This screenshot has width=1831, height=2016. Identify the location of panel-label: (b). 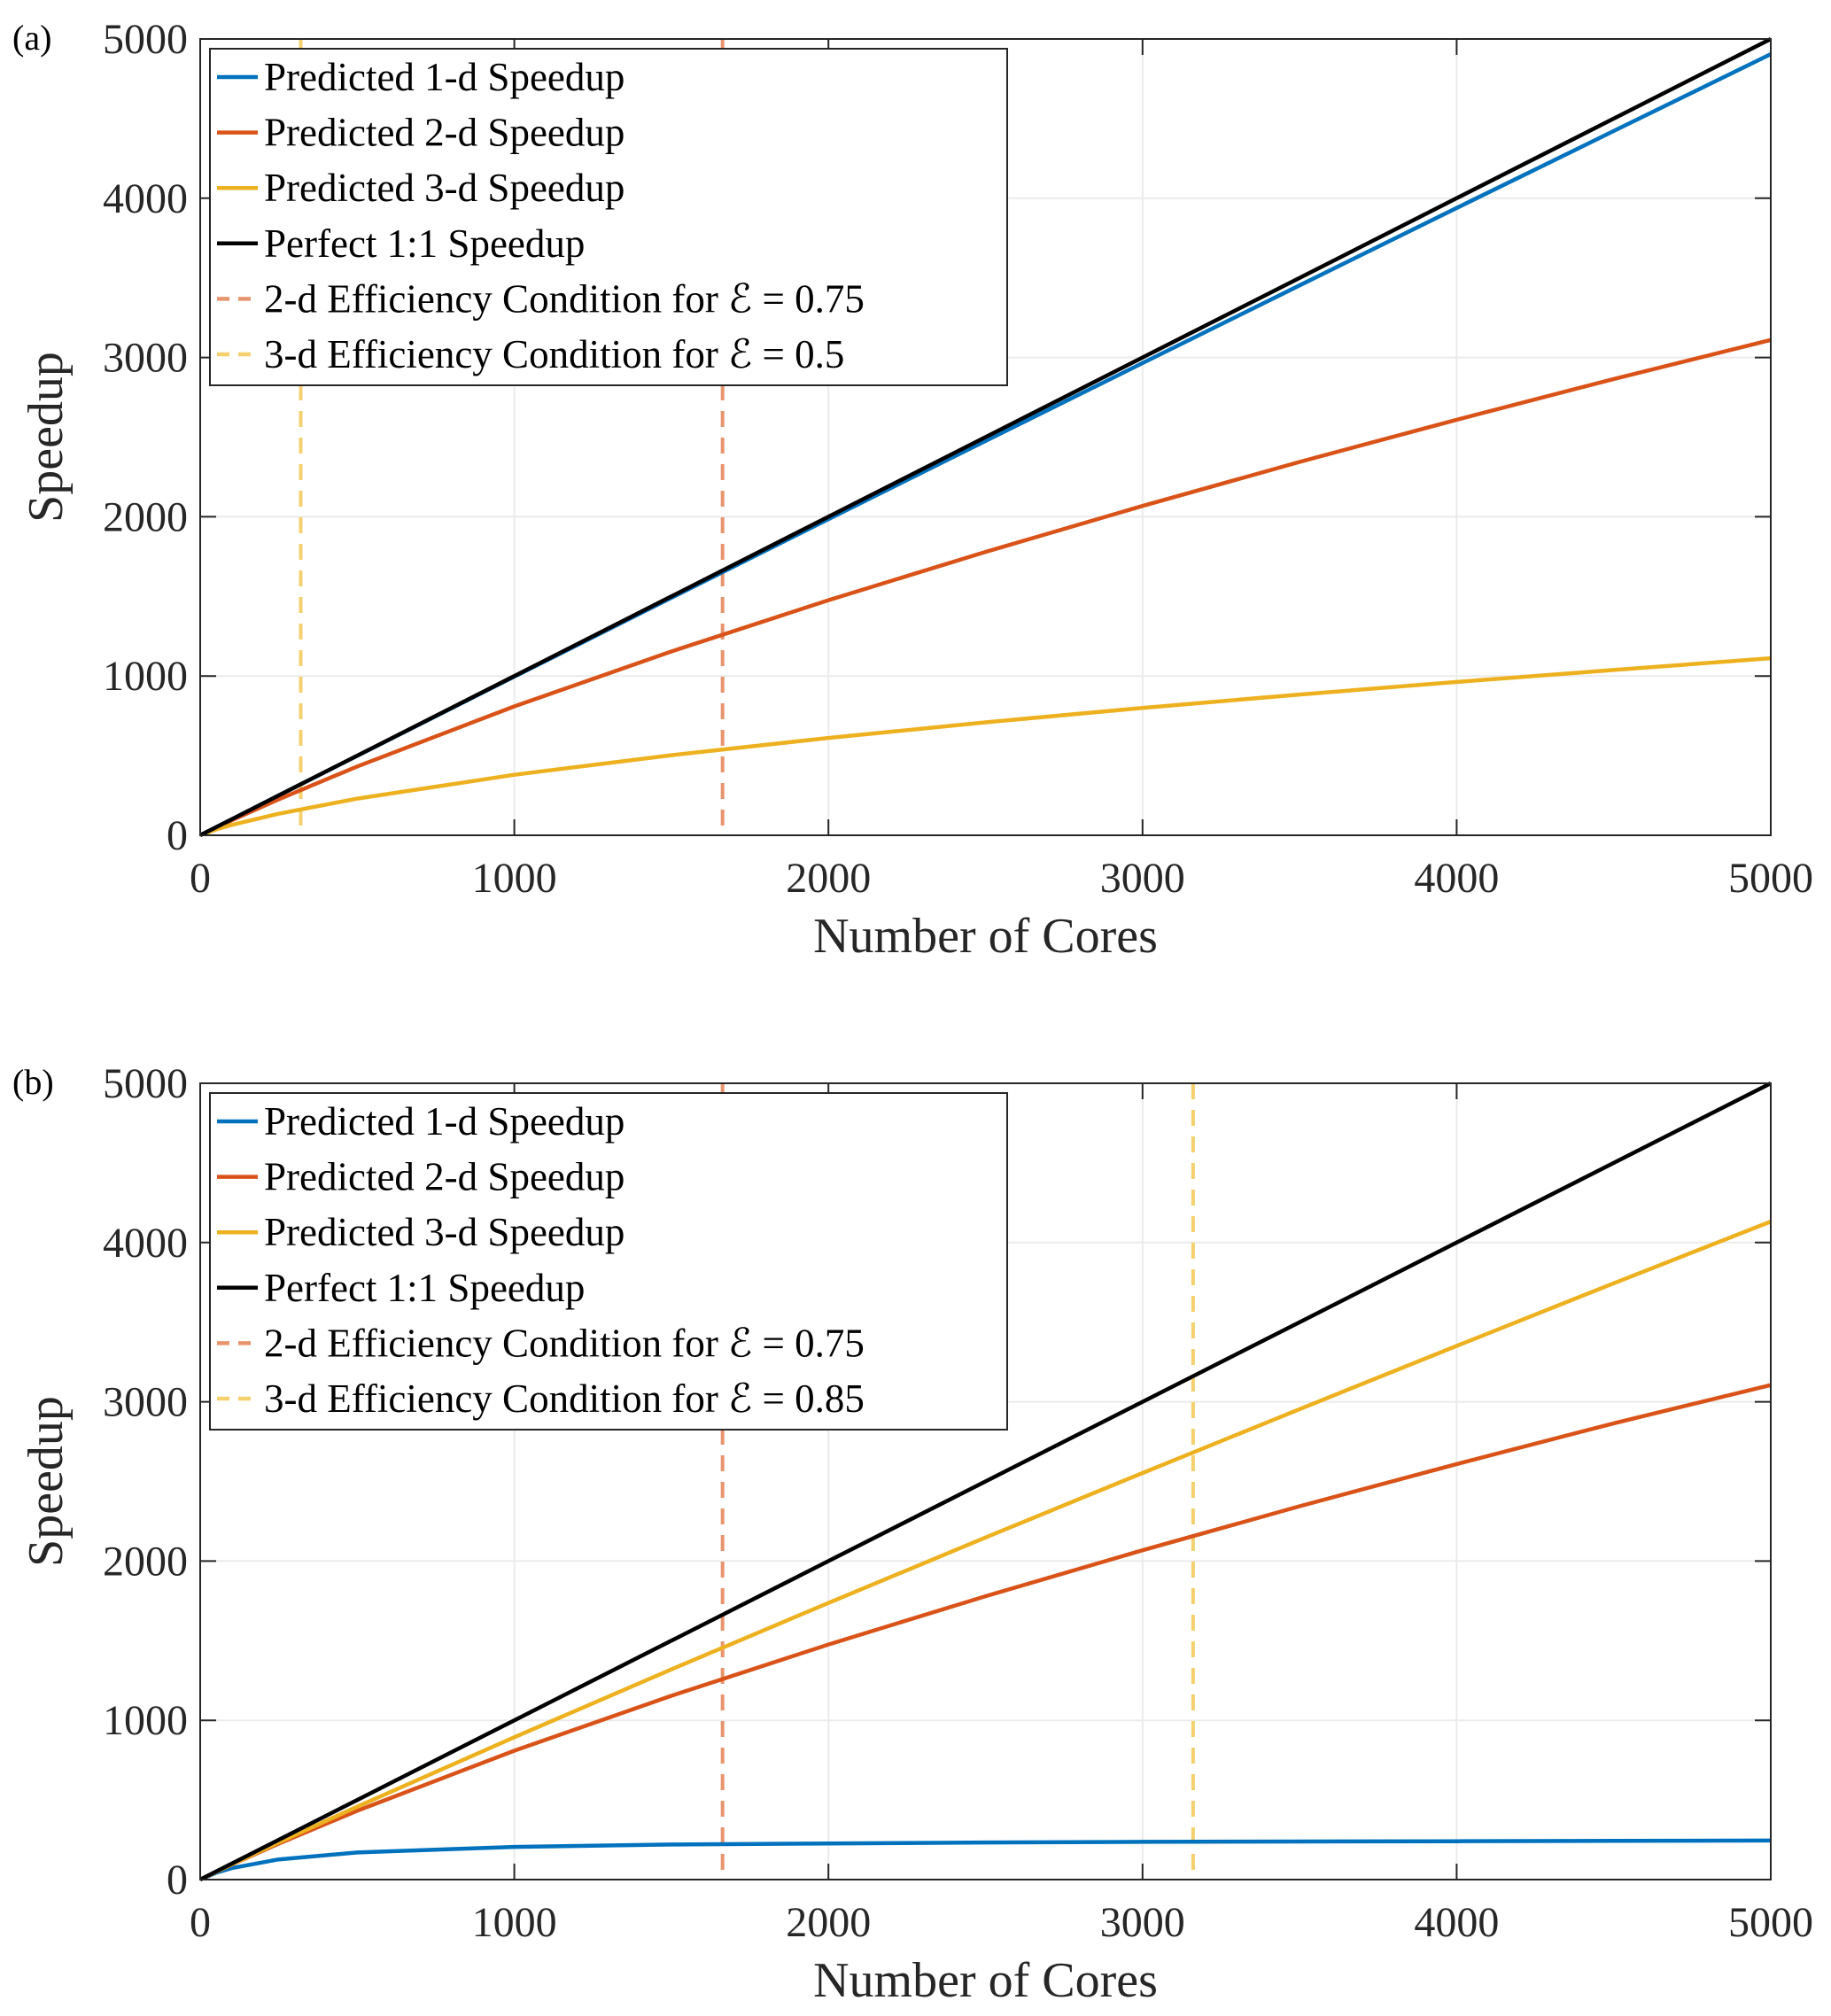
(33, 1082).